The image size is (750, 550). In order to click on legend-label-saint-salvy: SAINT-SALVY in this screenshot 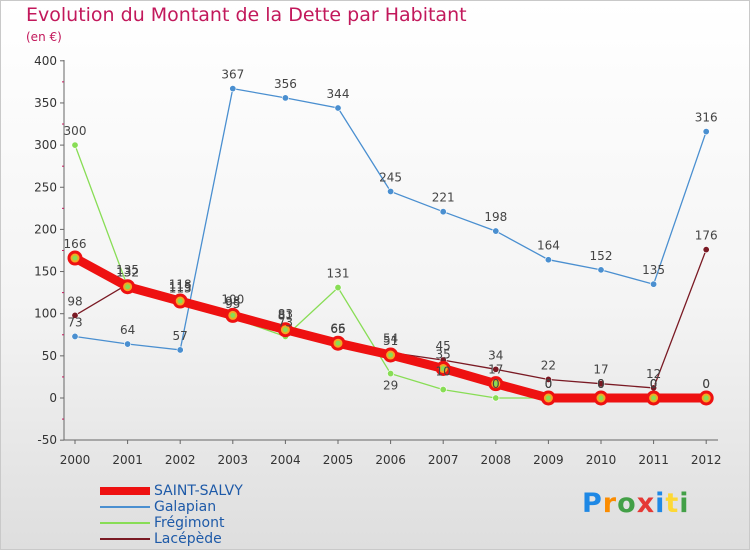, I will do `click(198, 491)`.